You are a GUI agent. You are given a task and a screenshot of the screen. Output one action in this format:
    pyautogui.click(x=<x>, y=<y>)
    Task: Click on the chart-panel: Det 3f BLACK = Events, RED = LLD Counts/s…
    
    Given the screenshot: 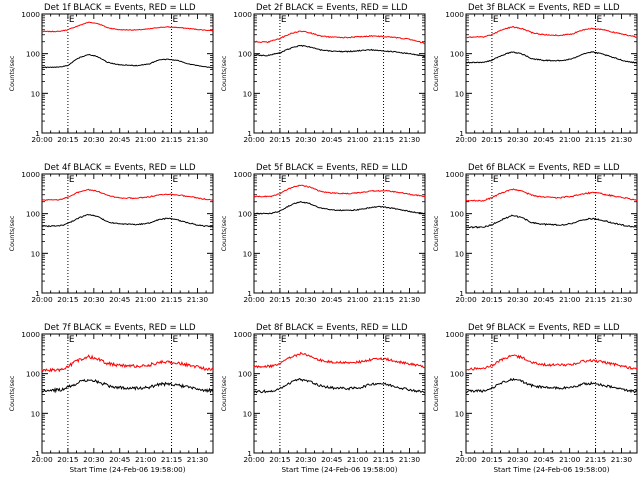 What is the action you would take?
    pyautogui.click(x=535, y=73)
    